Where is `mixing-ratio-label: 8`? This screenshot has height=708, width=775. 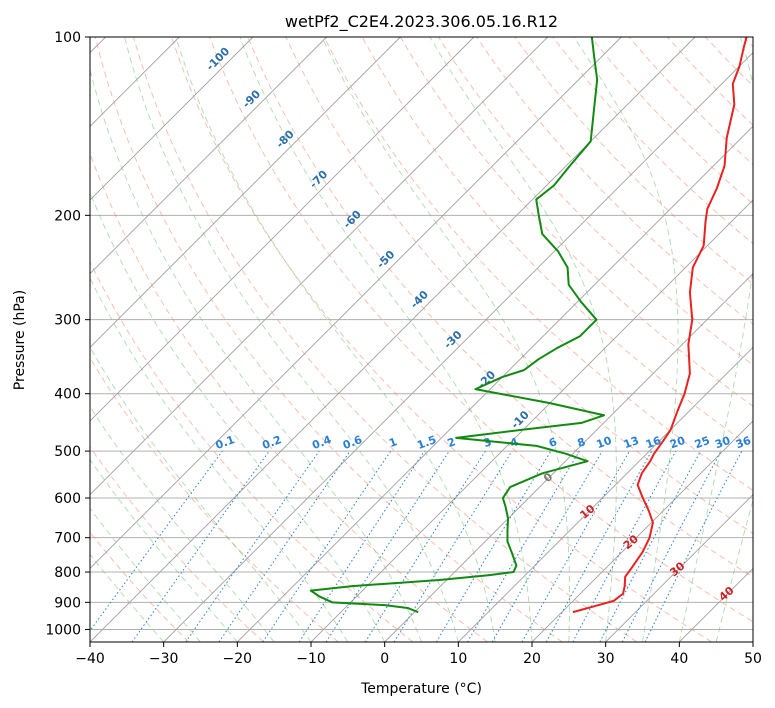 mixing-ratio-label: 8 is located at coordinates (582, 442).